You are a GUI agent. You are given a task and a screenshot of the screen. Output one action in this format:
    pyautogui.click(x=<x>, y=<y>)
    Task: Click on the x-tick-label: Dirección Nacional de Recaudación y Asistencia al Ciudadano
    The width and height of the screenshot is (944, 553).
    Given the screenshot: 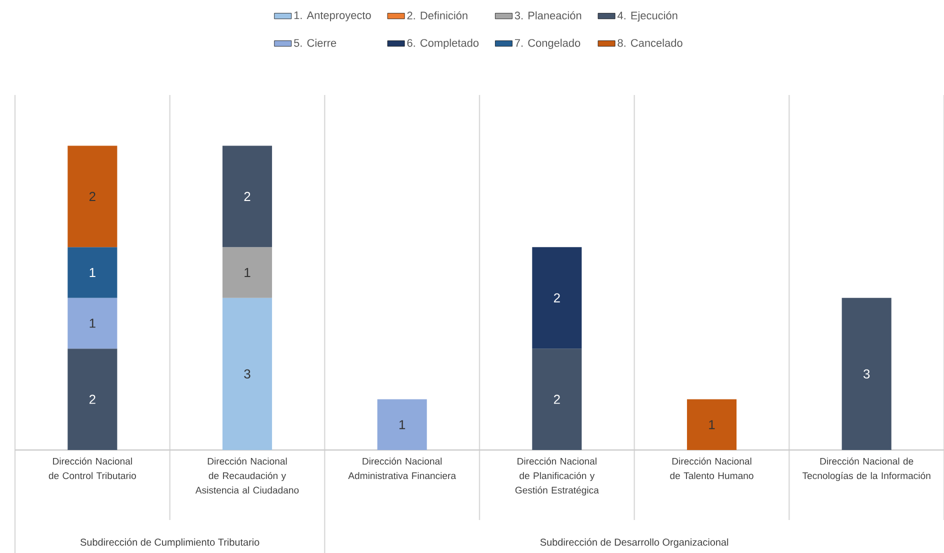 What is the action you would take?
    pyautogui.click(x=247, y=476)
    